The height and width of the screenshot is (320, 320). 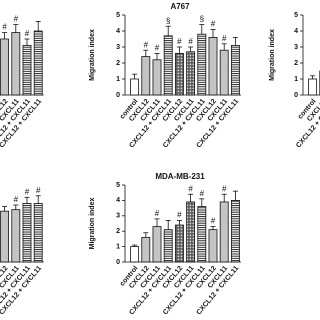 I want to click on chart-title: MDA-MB-231, so click(x=180, y=176).